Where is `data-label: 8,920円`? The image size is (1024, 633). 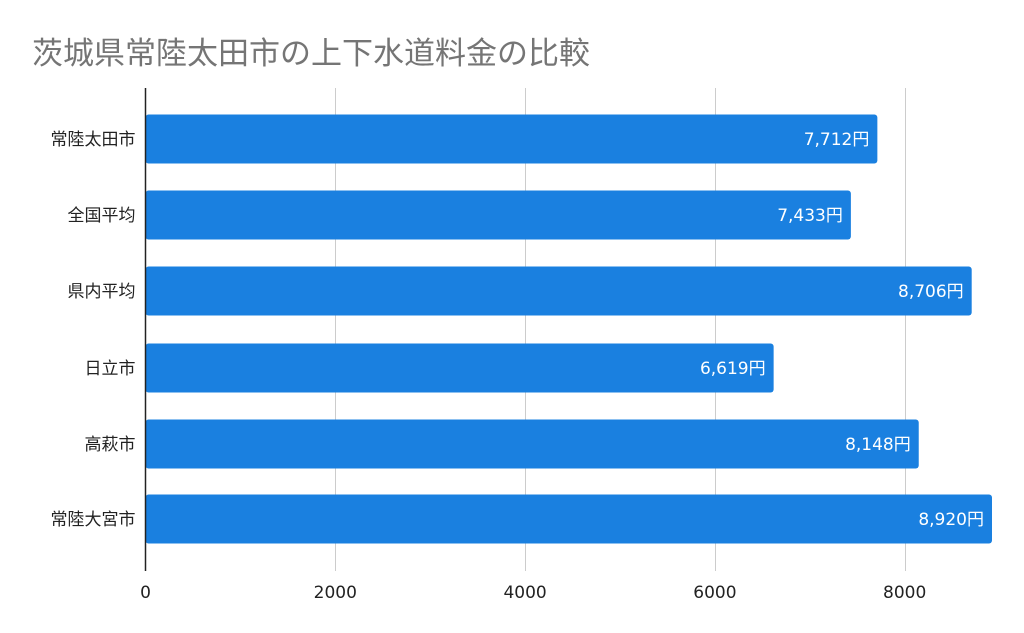
data-label: 8,920円 is located at coordinates (951, 520).